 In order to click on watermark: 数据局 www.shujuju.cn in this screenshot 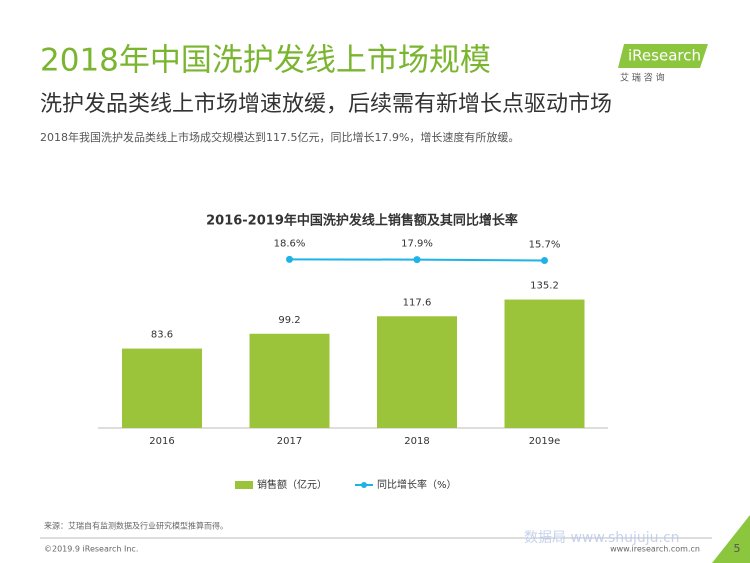, I will do `click(602, 538)`.